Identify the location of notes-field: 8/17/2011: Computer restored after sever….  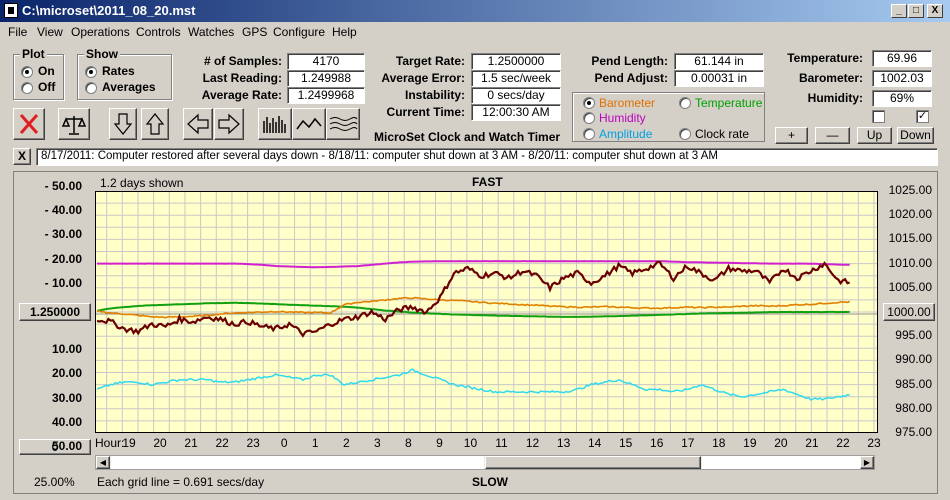
(487, 157).